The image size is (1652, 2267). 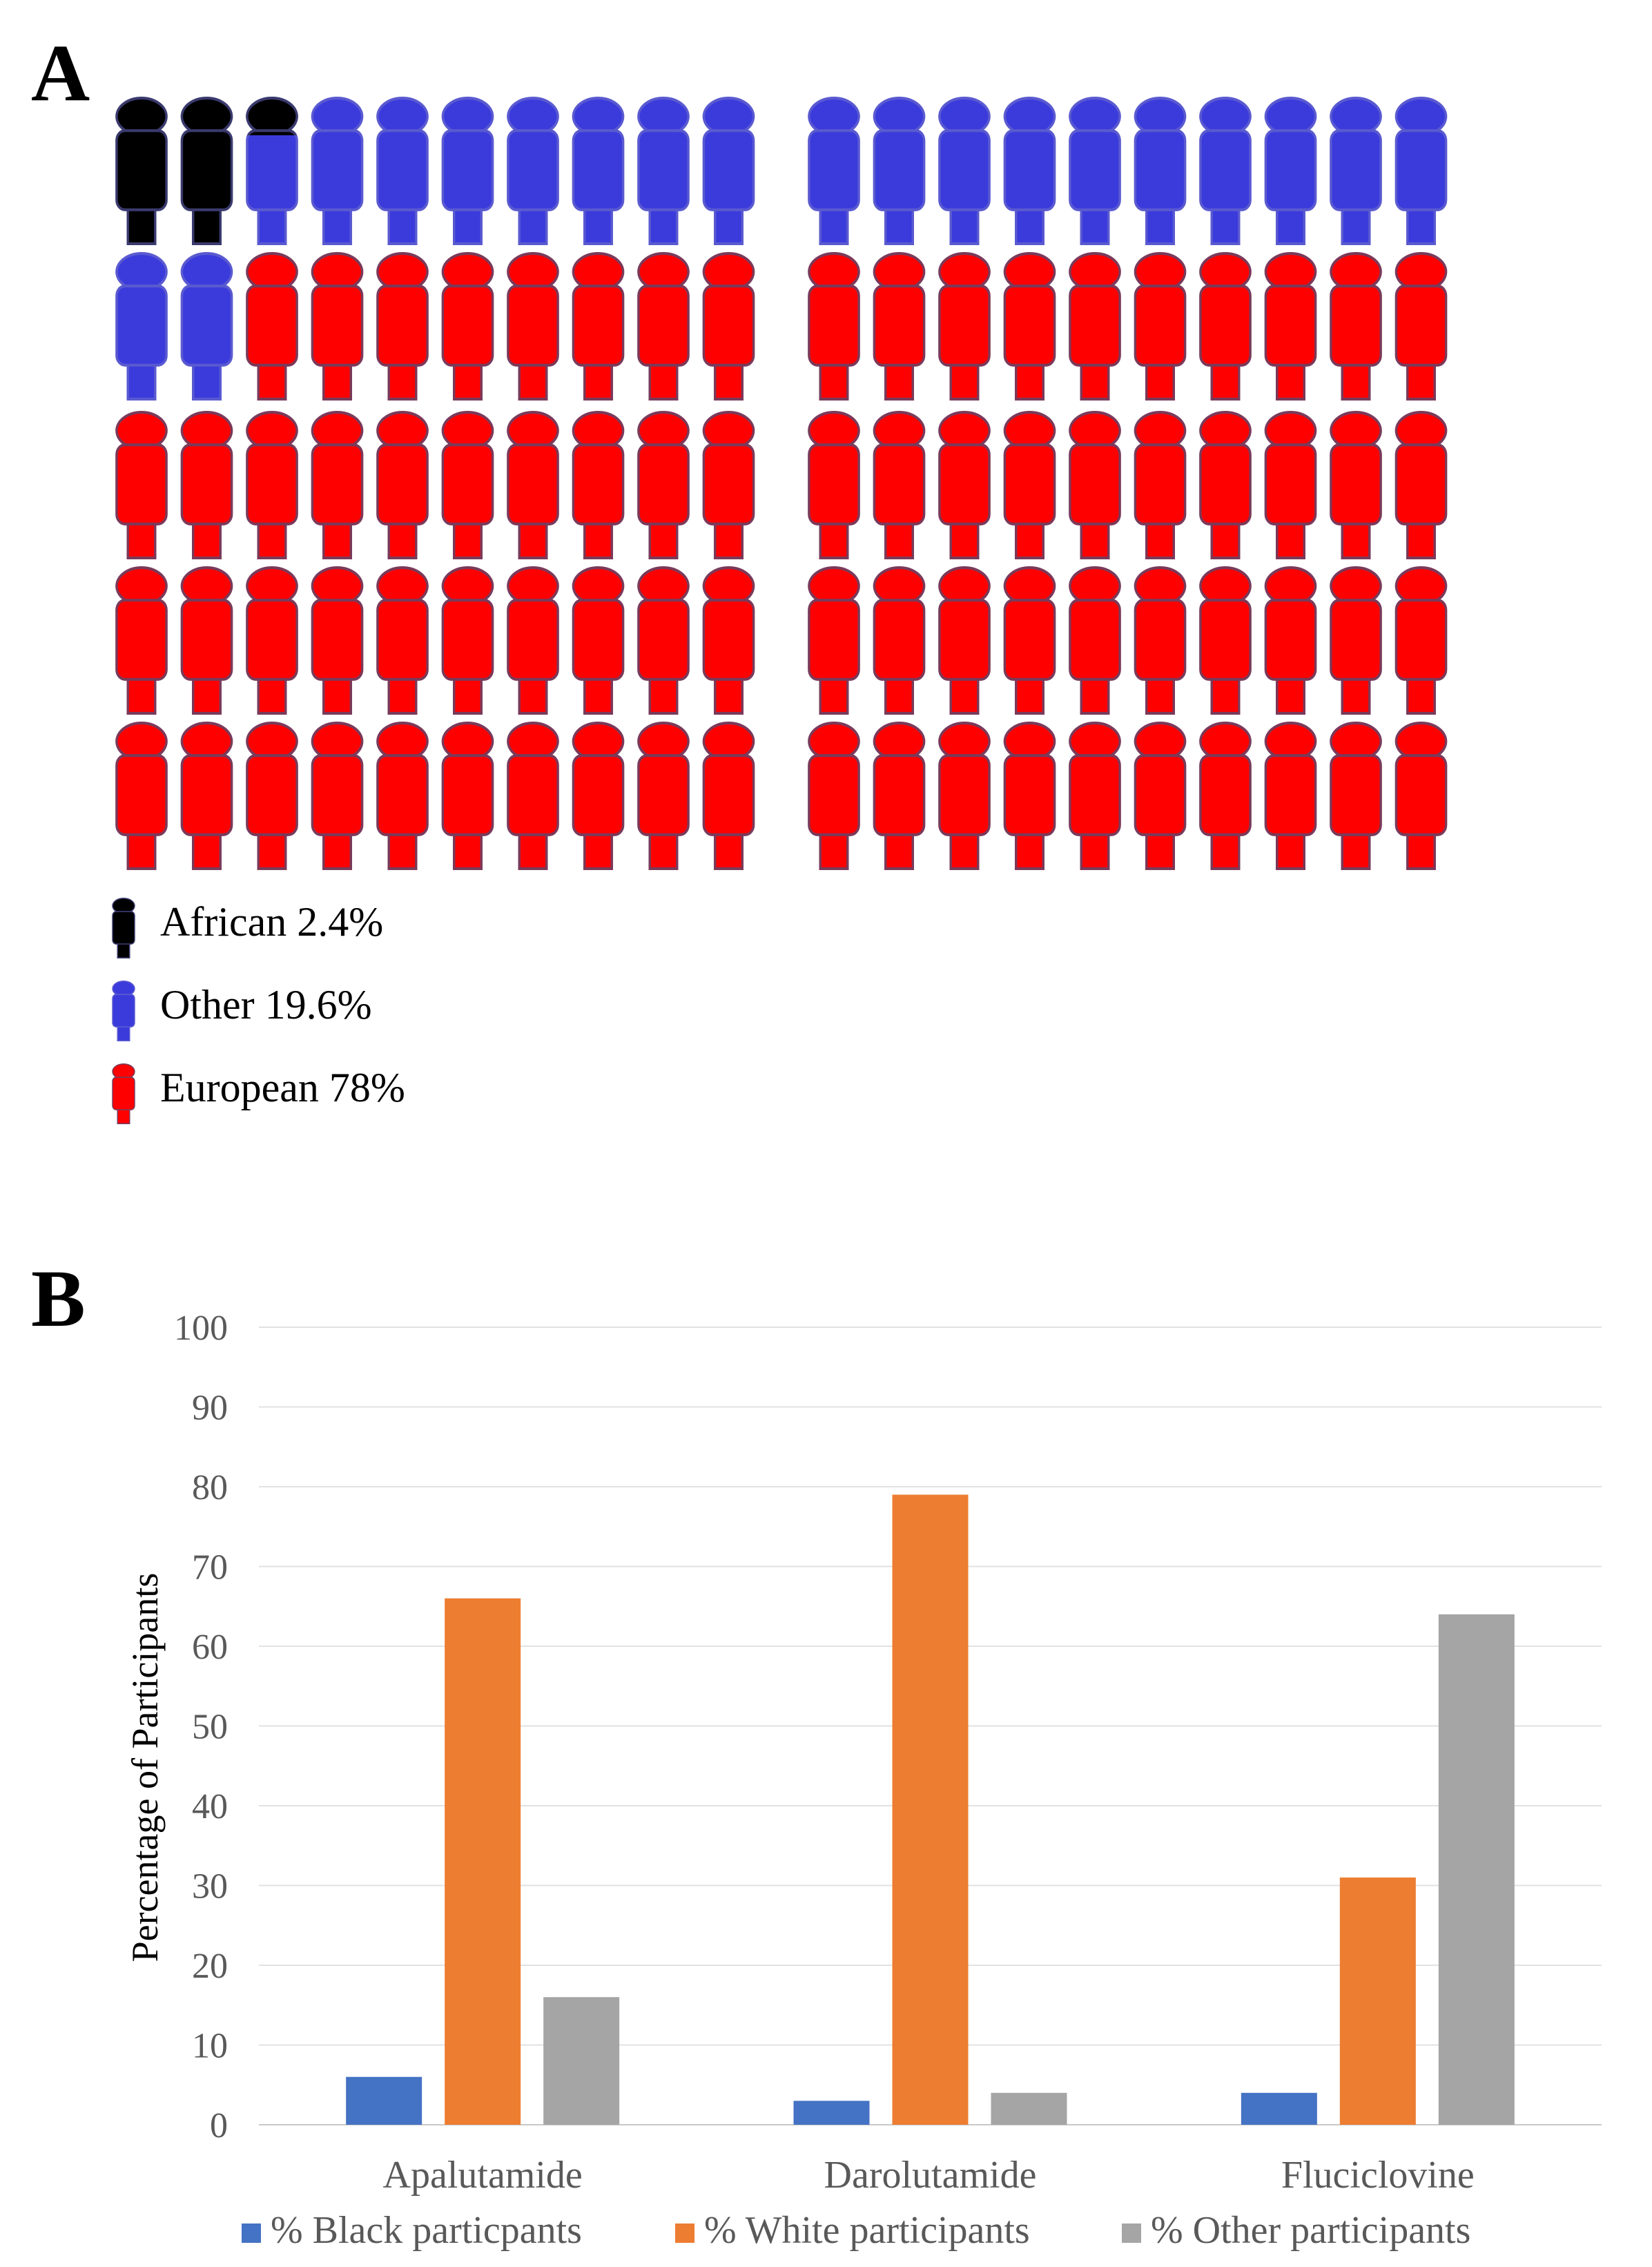 I want to click on icon-legend: African 2.4% Other 19.6% European 78%, so click(x=258, y=1011).